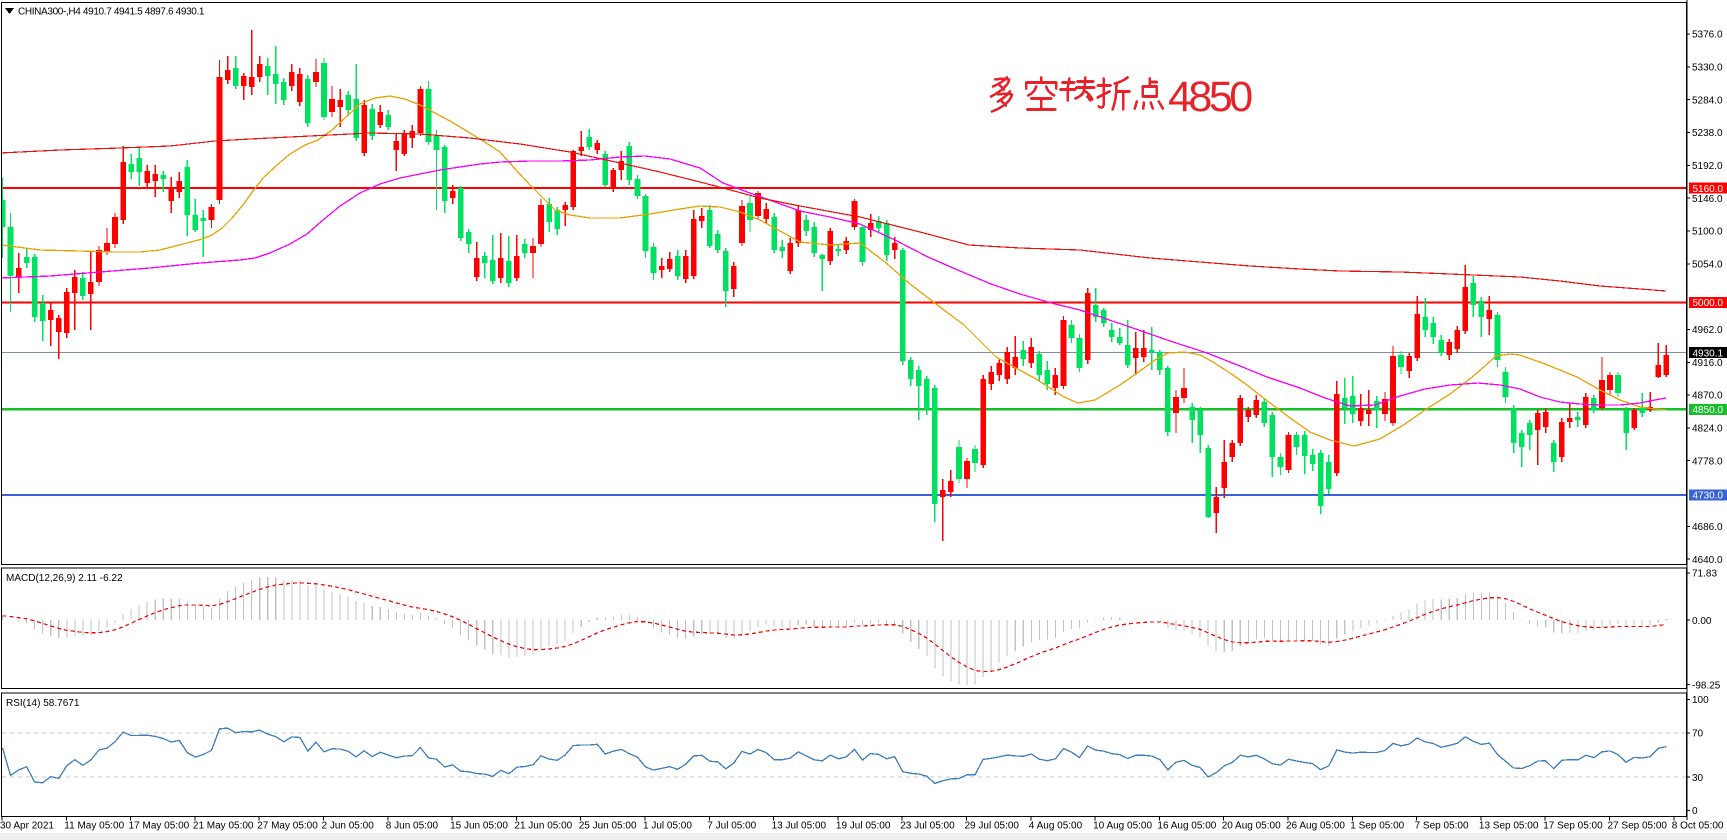 The width and height of the screenshot is (1727, 840). I want to click on svg-text: 29 Jul 05:00, so click(992, 826).